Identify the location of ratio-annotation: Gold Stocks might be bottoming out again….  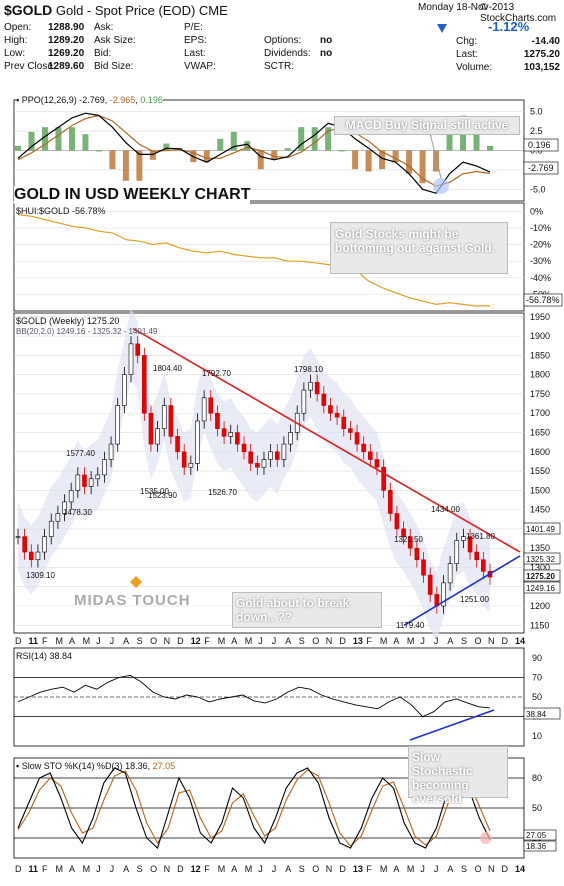
(419, 248).